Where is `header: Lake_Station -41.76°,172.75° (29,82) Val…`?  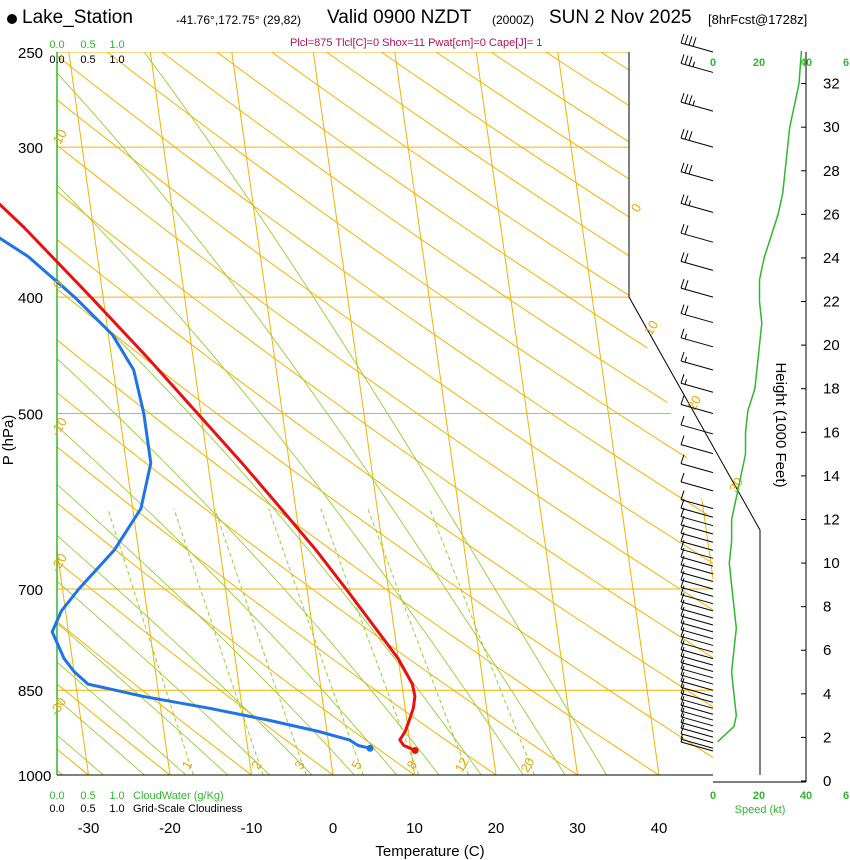
header: Lake_Station -41.76°,172.75° (29,82) Val… is located at coordinates (425, 19).